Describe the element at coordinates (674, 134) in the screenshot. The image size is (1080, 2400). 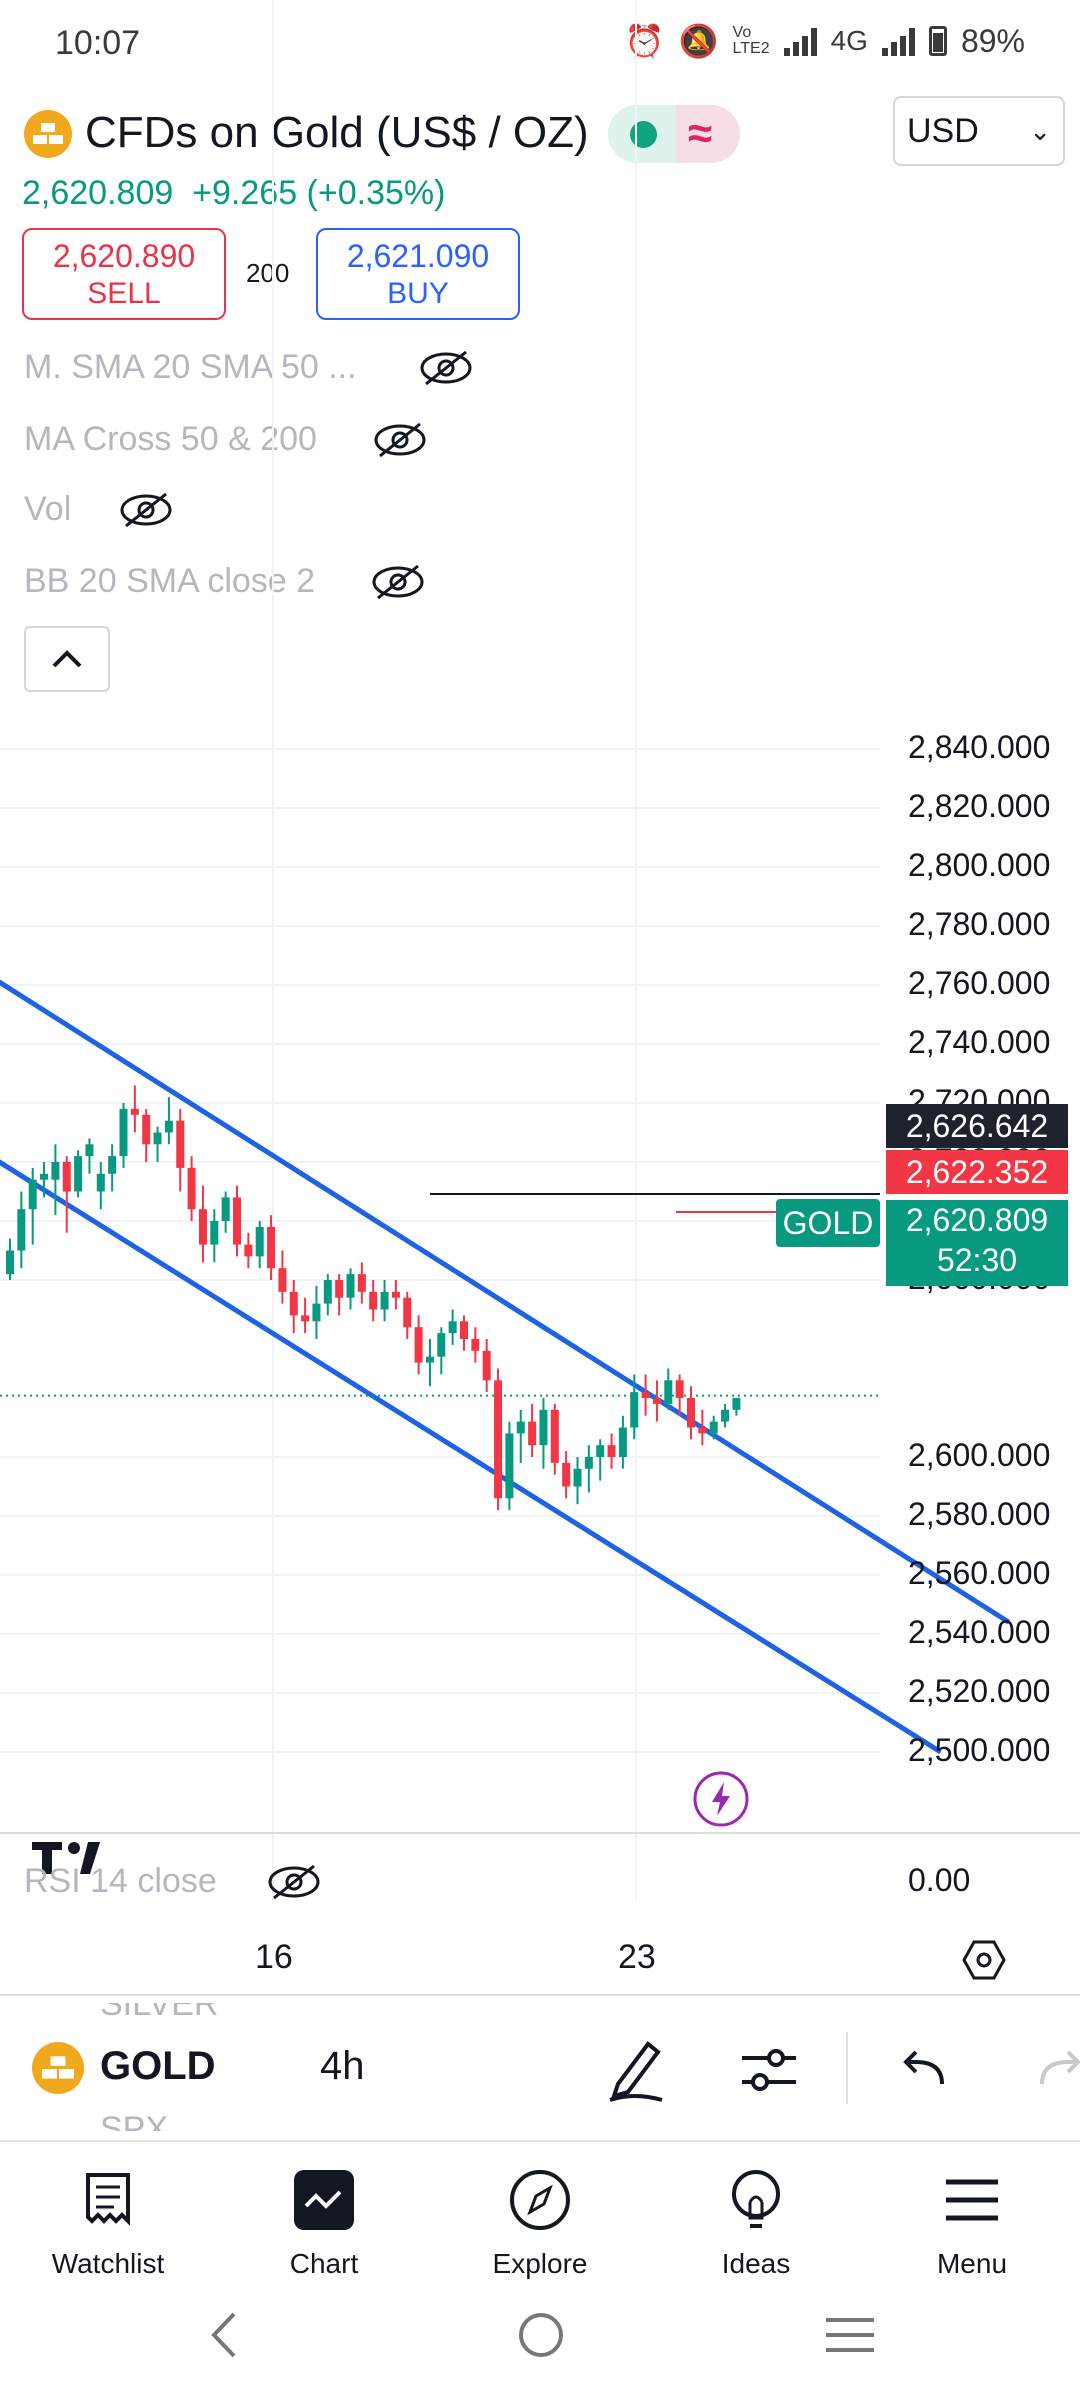
I see `market-status-pill: ≈` at that location.